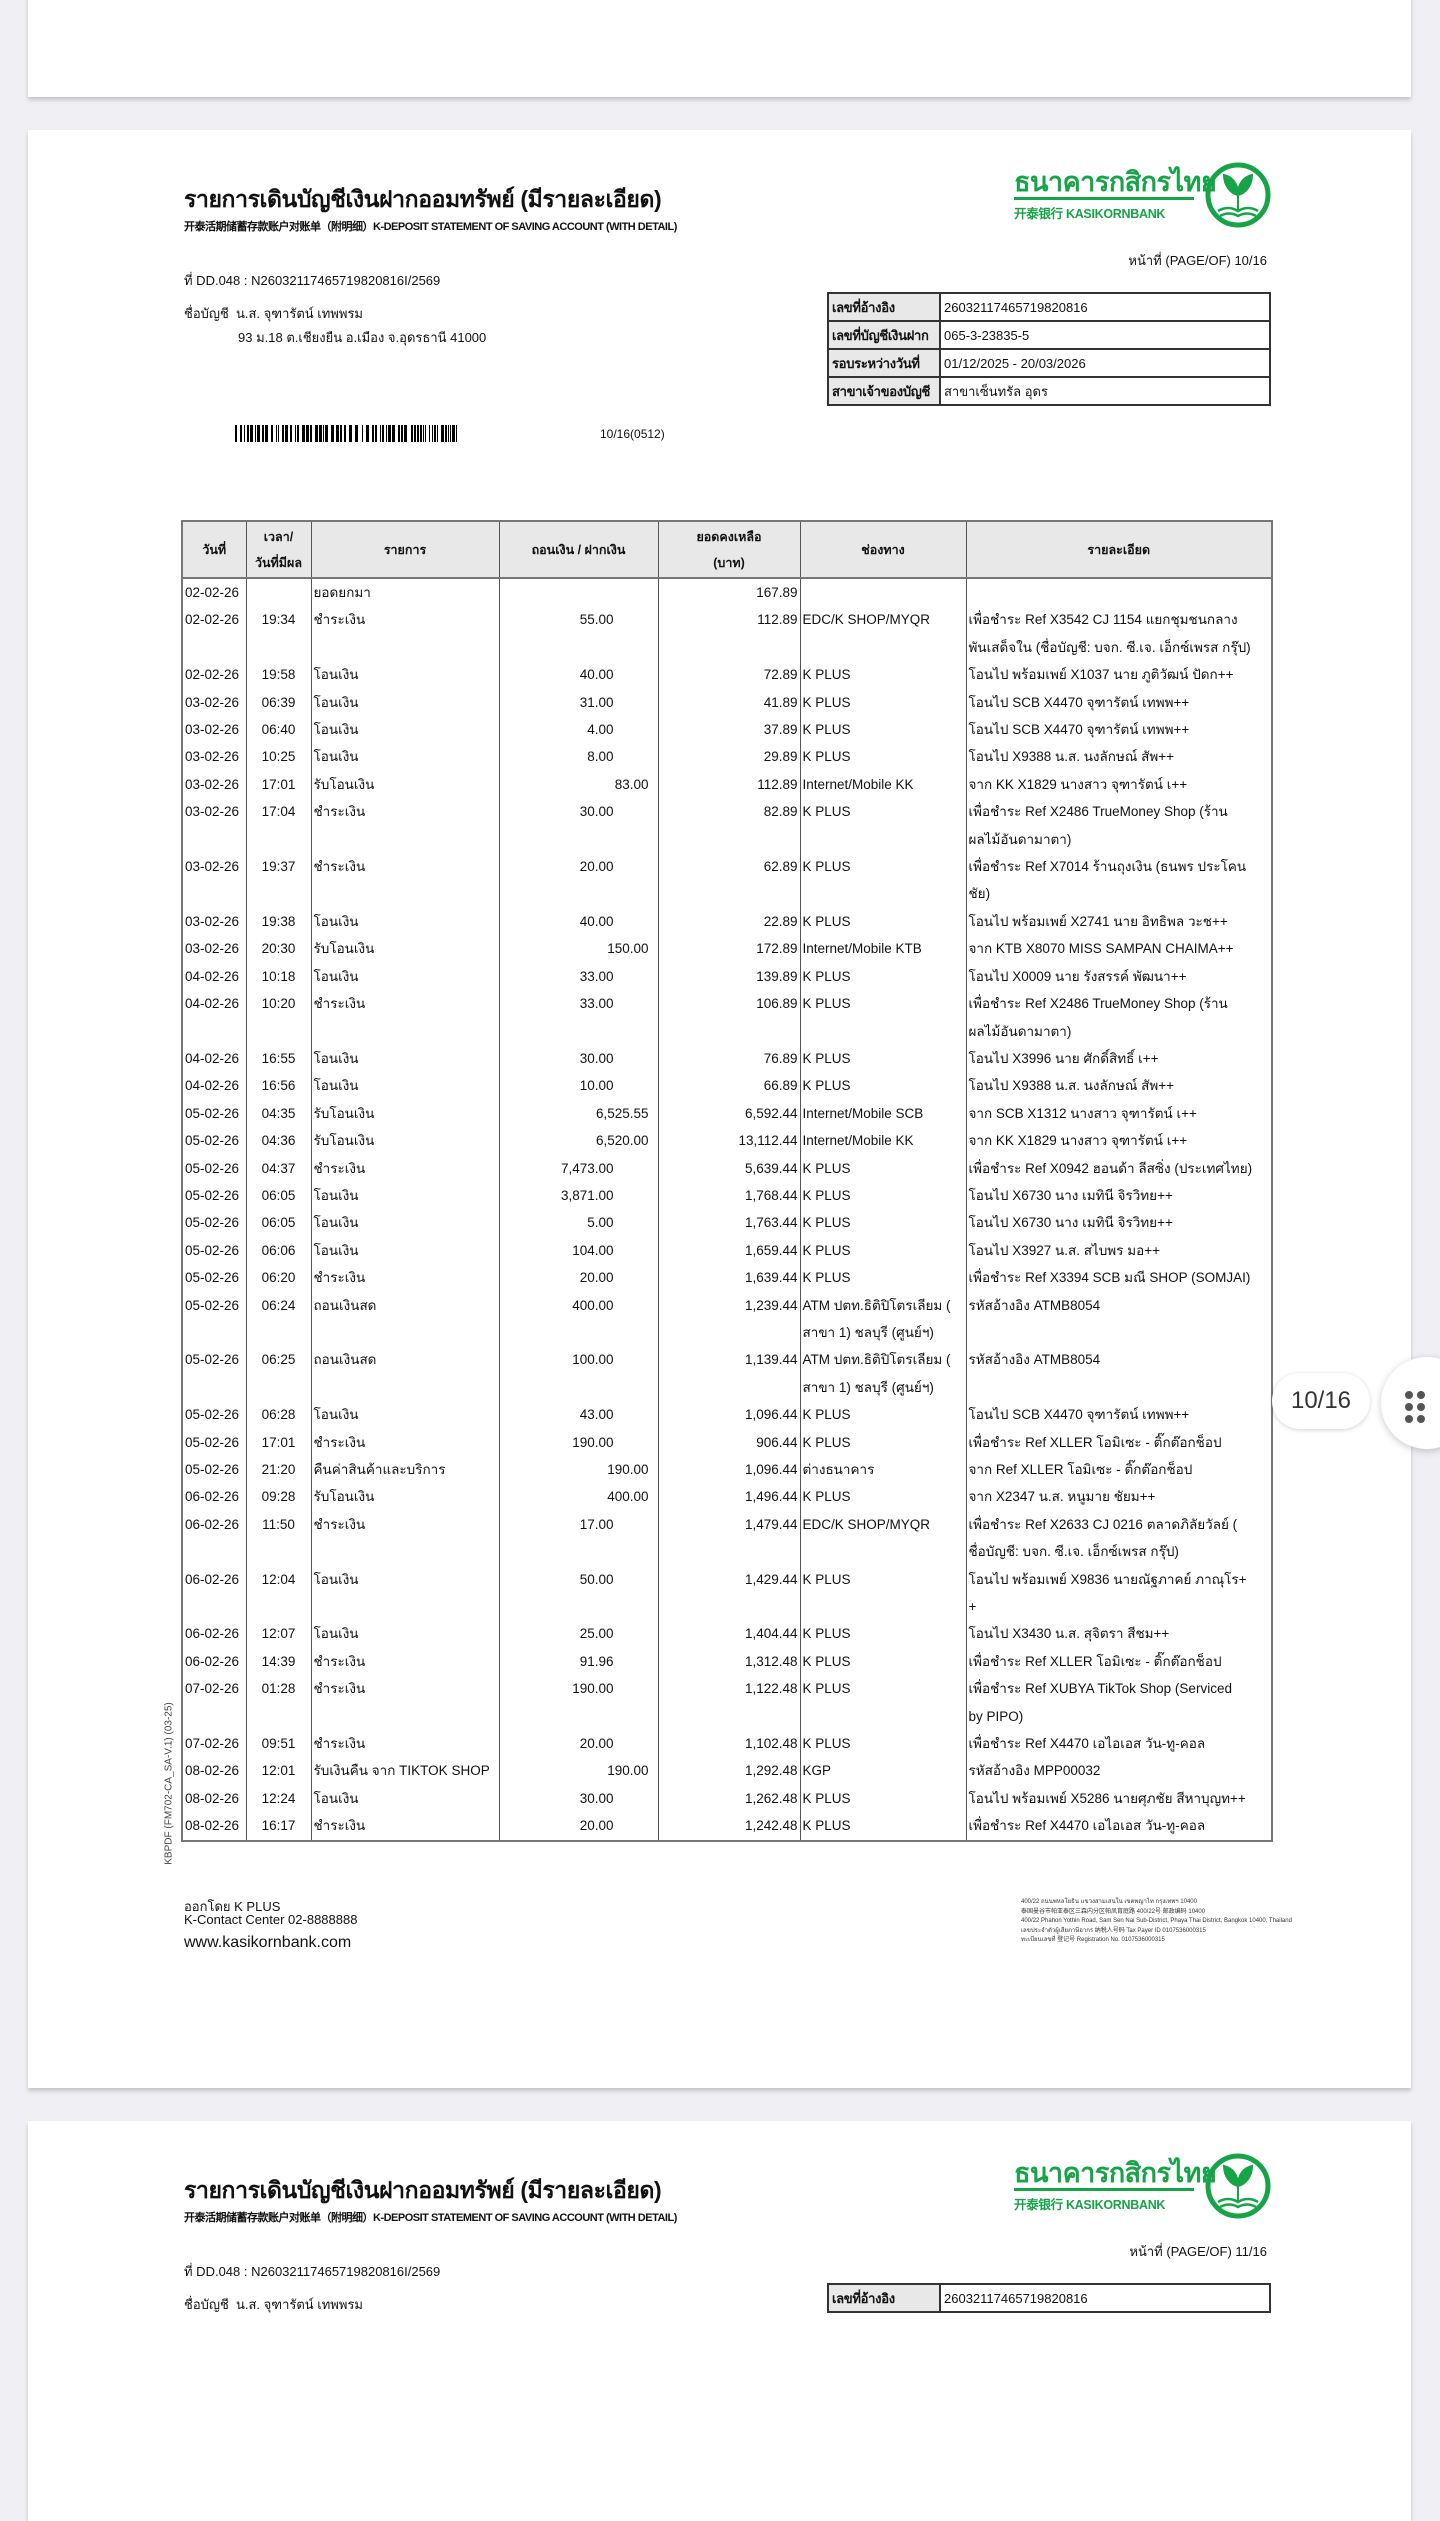  Describe the element at coordinates (1118, 1223) in the screenshot. I see `row-details: โอนไป X6730 นาง เมทินี จิรวิทย++` at that location.